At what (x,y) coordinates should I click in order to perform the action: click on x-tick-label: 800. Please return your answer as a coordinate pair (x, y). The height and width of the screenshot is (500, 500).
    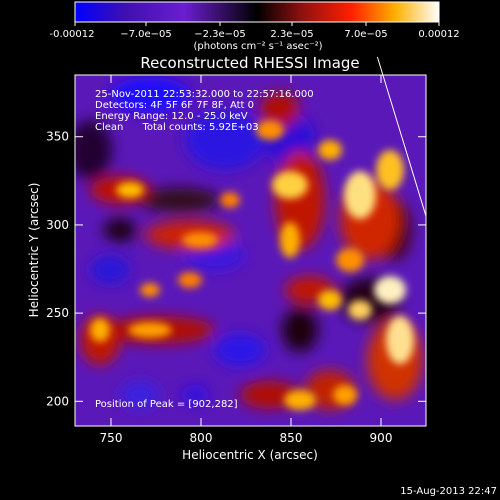
    Looking at the image, I should click on (201, 438).